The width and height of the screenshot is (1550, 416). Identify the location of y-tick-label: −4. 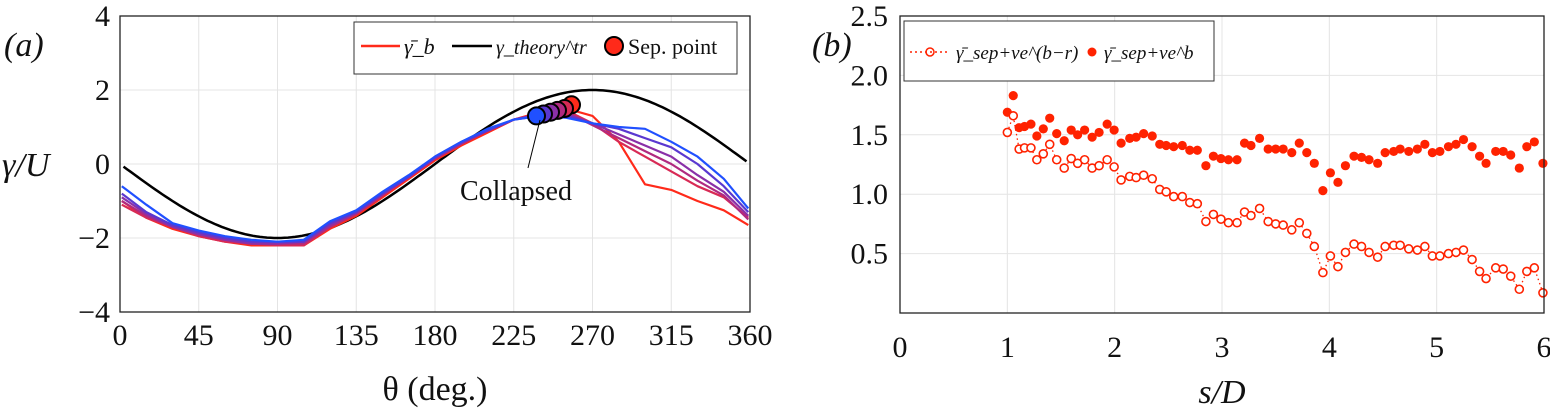
(94, 312).